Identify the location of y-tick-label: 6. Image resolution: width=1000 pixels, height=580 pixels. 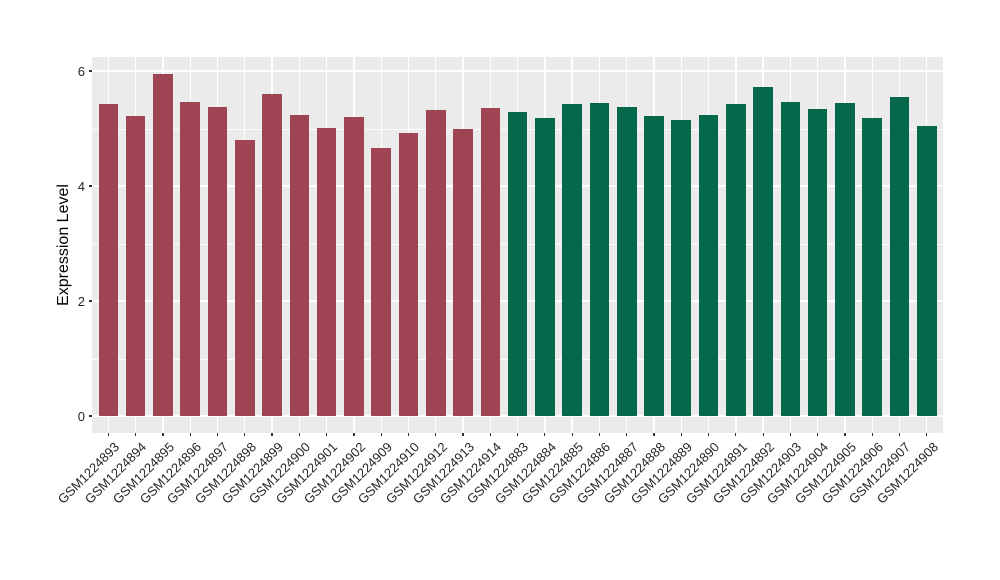
(81, 71).